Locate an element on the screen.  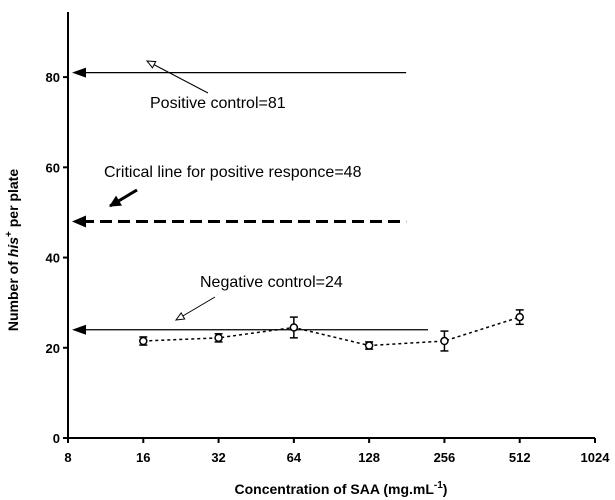
x-tick-label: 128 is located at coordinates (369, 457).